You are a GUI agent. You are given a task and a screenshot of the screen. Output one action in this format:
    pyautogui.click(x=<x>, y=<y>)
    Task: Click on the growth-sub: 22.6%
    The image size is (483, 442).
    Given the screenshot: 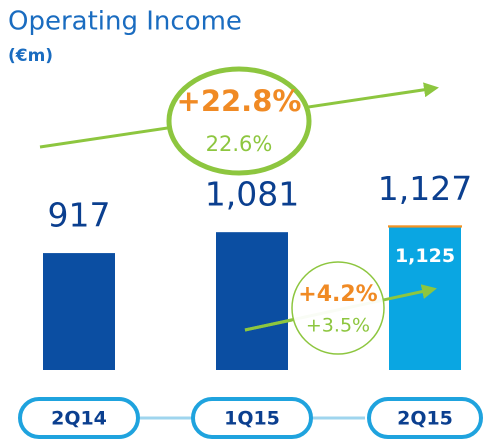 What is the action you would take?
    pyautogui.click(x=239, y=144)
    